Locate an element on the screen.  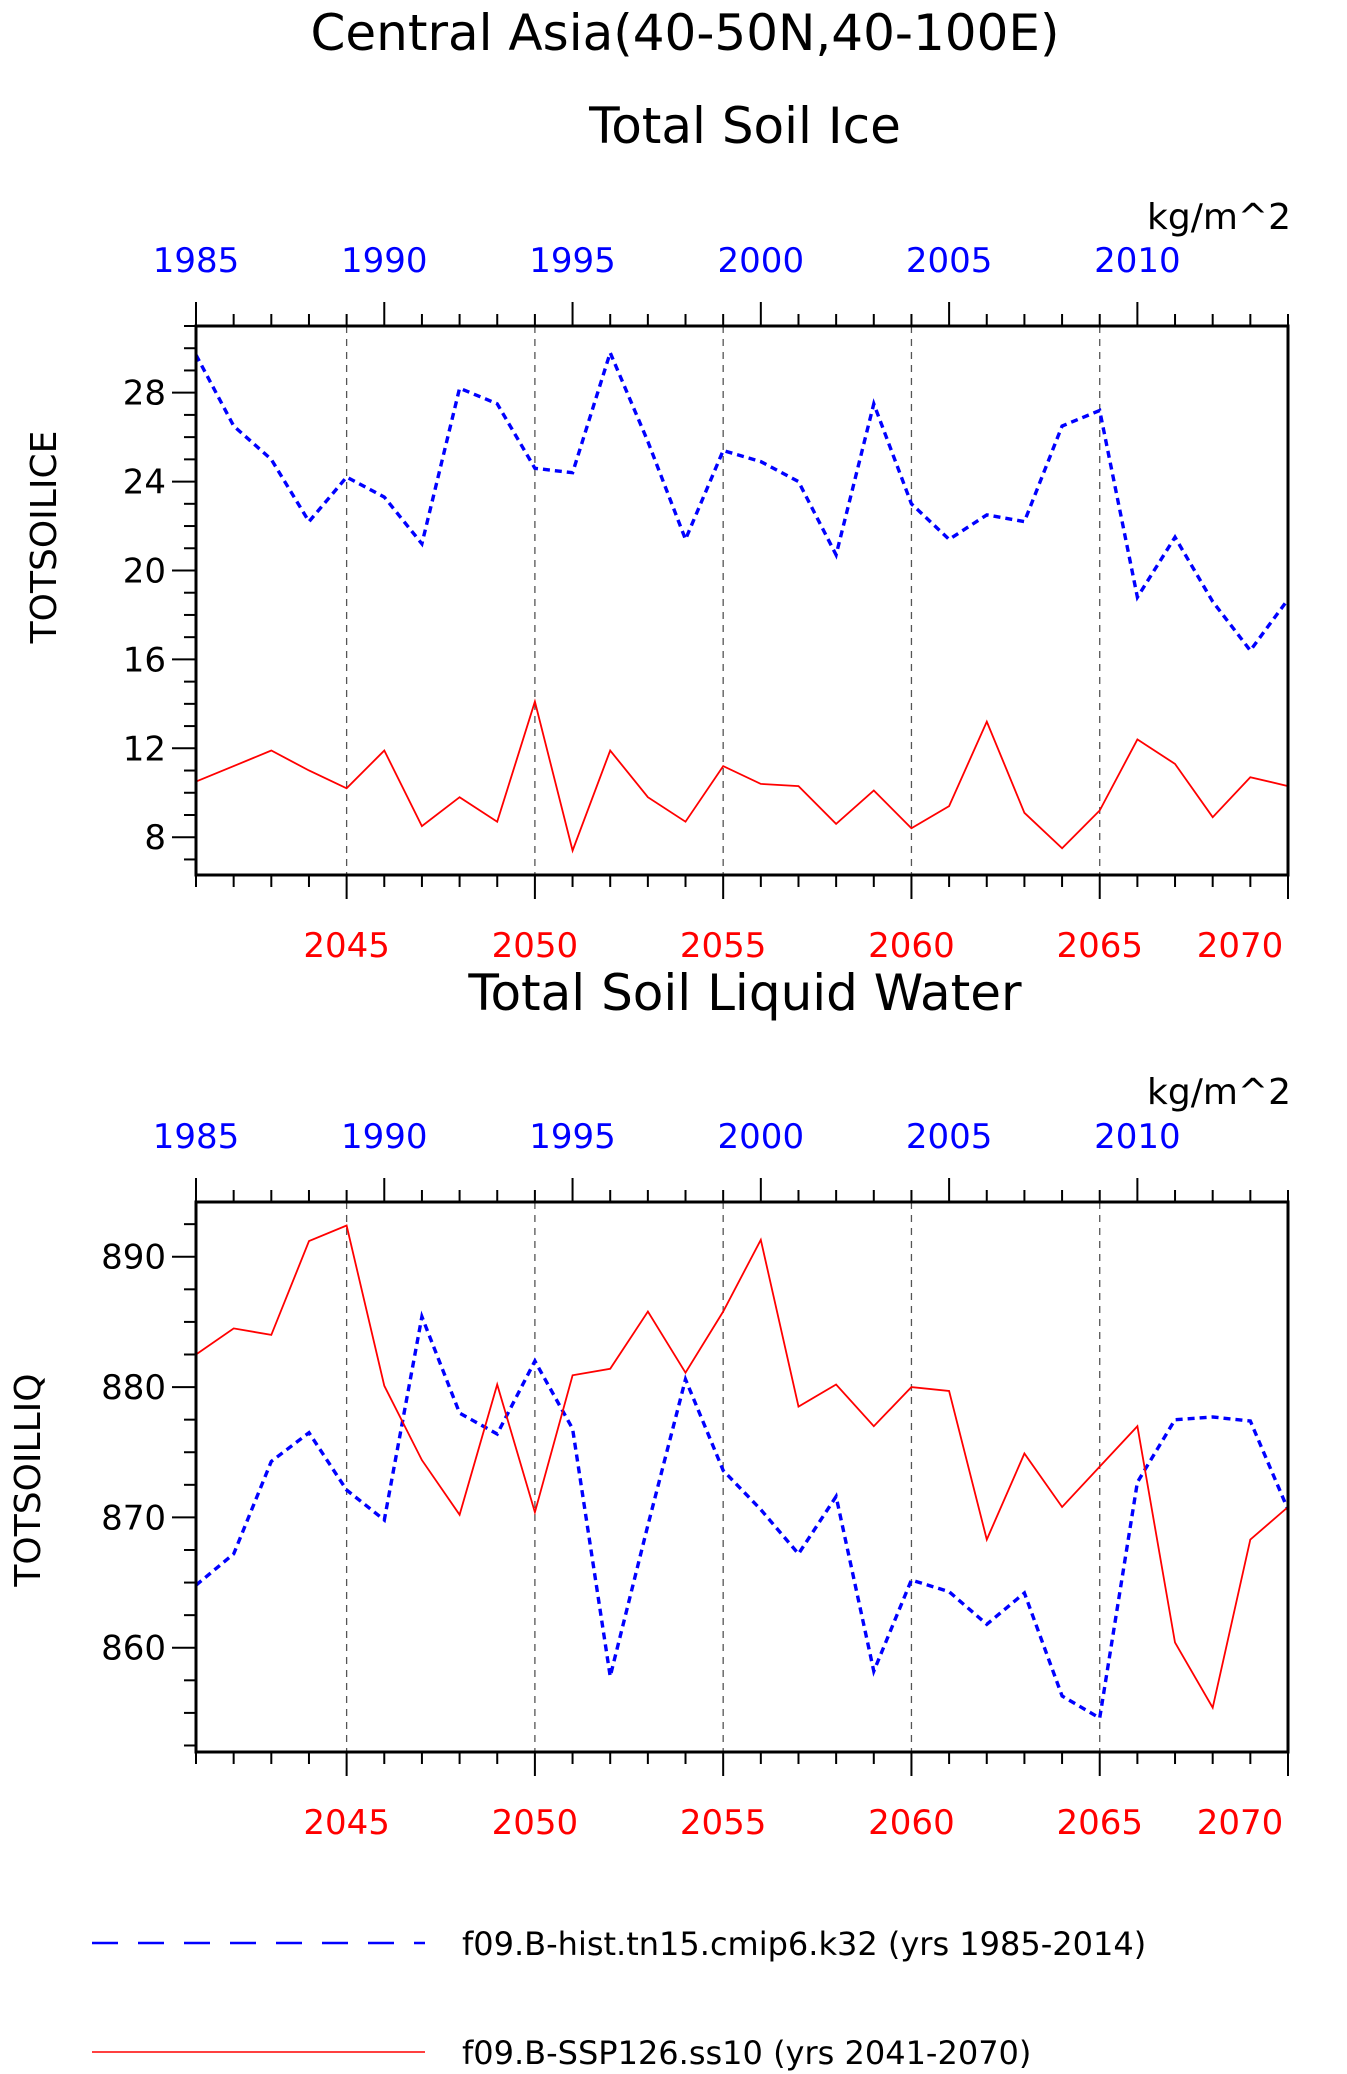
hist-line is located at coordinates (742, 500).